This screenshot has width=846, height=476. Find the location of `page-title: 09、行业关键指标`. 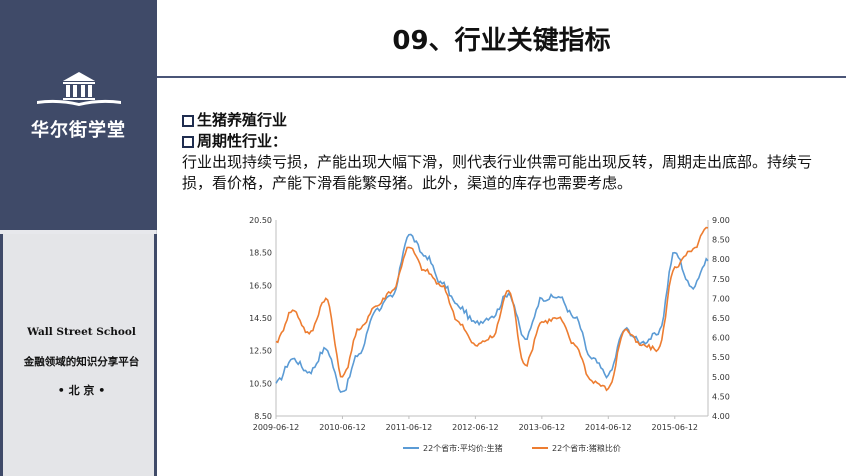

page-title: 09、行业关键指标 is located at coordinates (501, 41).